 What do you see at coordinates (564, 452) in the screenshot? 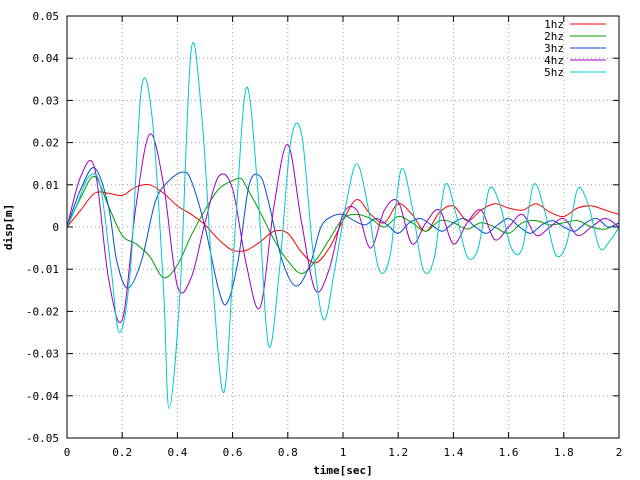
I see `x-tick-label: 1.8` at bounding box center [564, 452].